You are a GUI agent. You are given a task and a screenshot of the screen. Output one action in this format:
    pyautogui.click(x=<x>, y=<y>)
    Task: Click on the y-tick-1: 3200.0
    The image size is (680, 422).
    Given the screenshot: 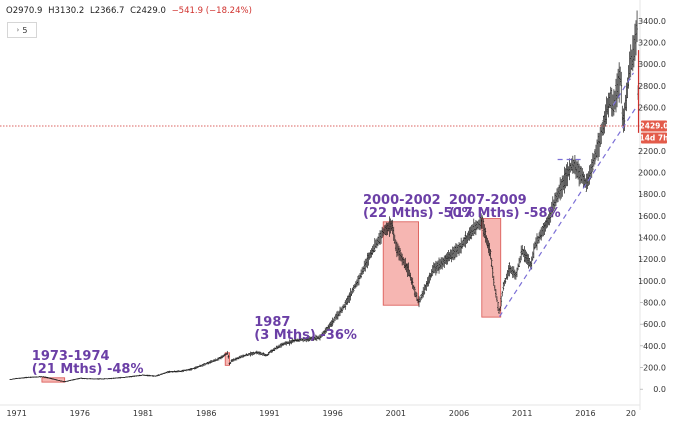 What is the action you would take?
    pyautogui.click(x=652, y=43)
    